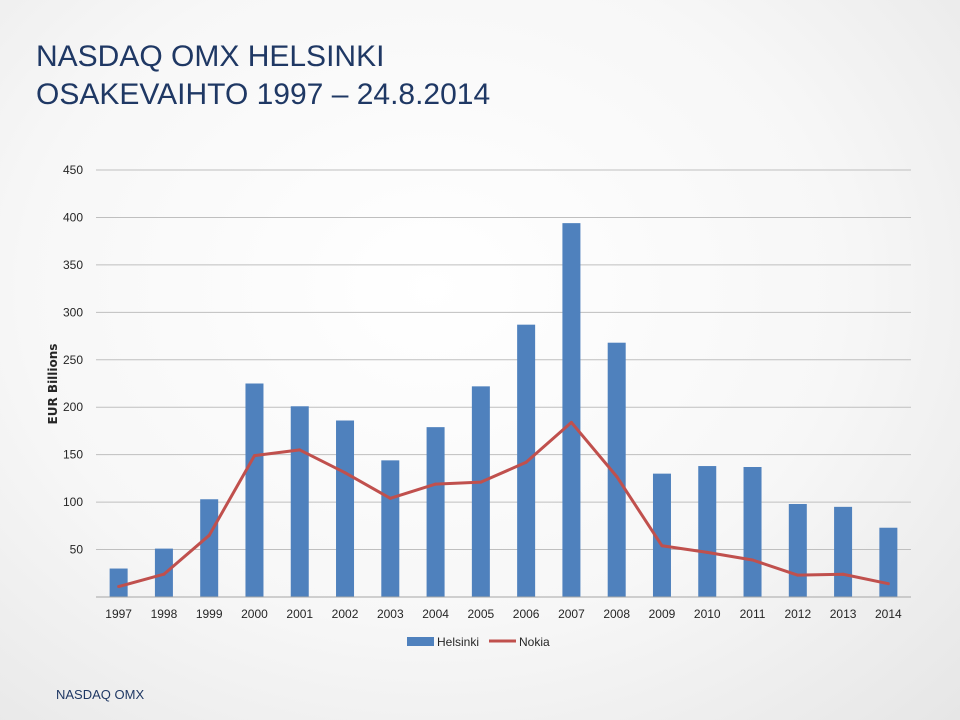 This screenshot has width=960, height=720. What do you see at coordinates (263, 94) in the screenshot?
I see `title-line-2: OSAKEVAIHTO 1997 – 24.8.2014` at bounding box center [263, 94].